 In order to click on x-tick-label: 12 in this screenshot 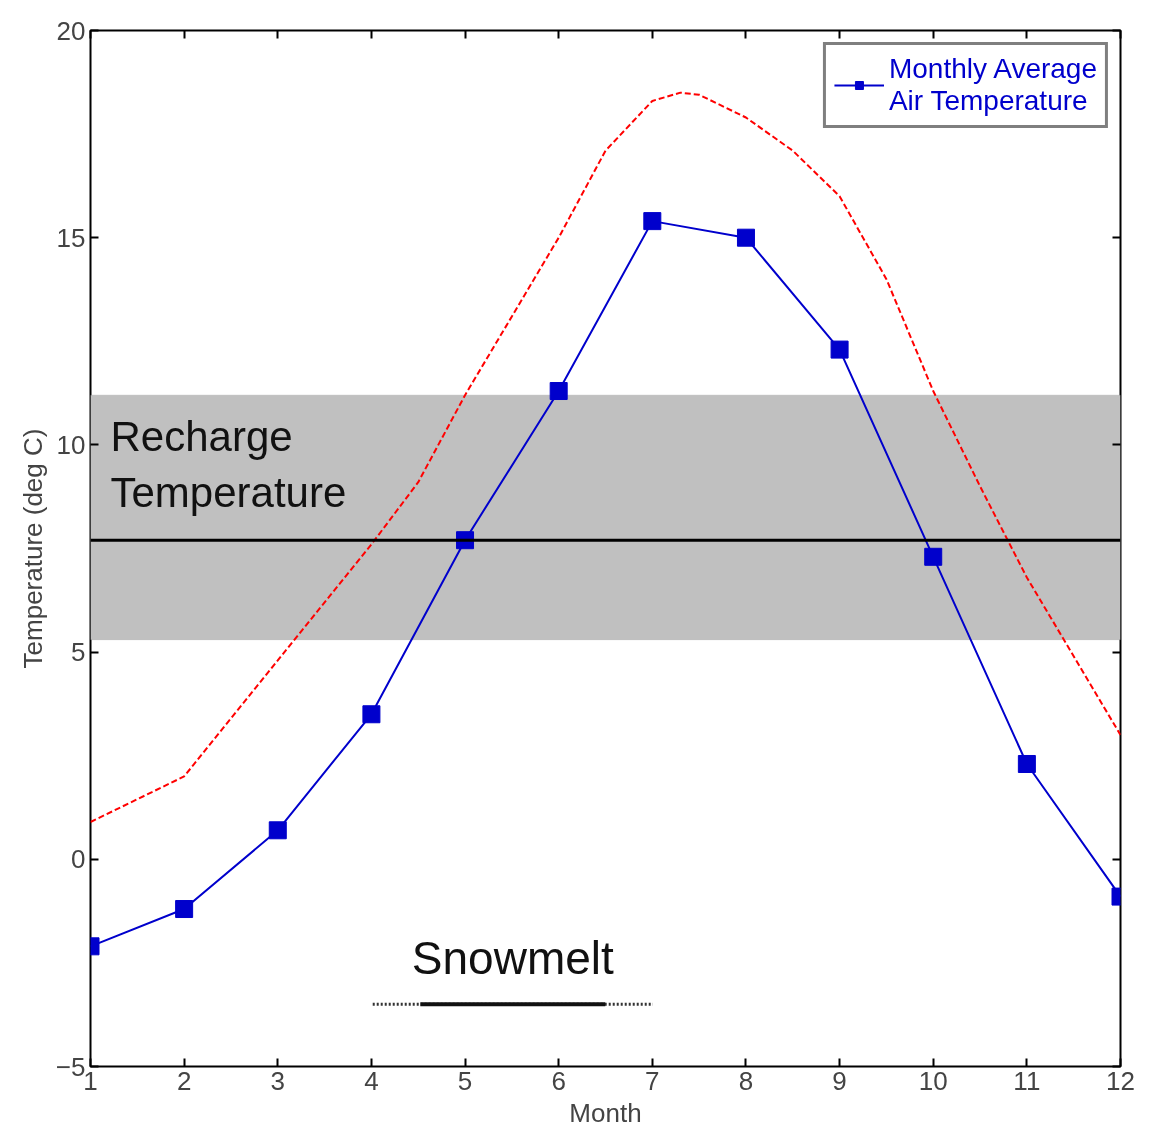, I will do `click(1120, 1080)`.